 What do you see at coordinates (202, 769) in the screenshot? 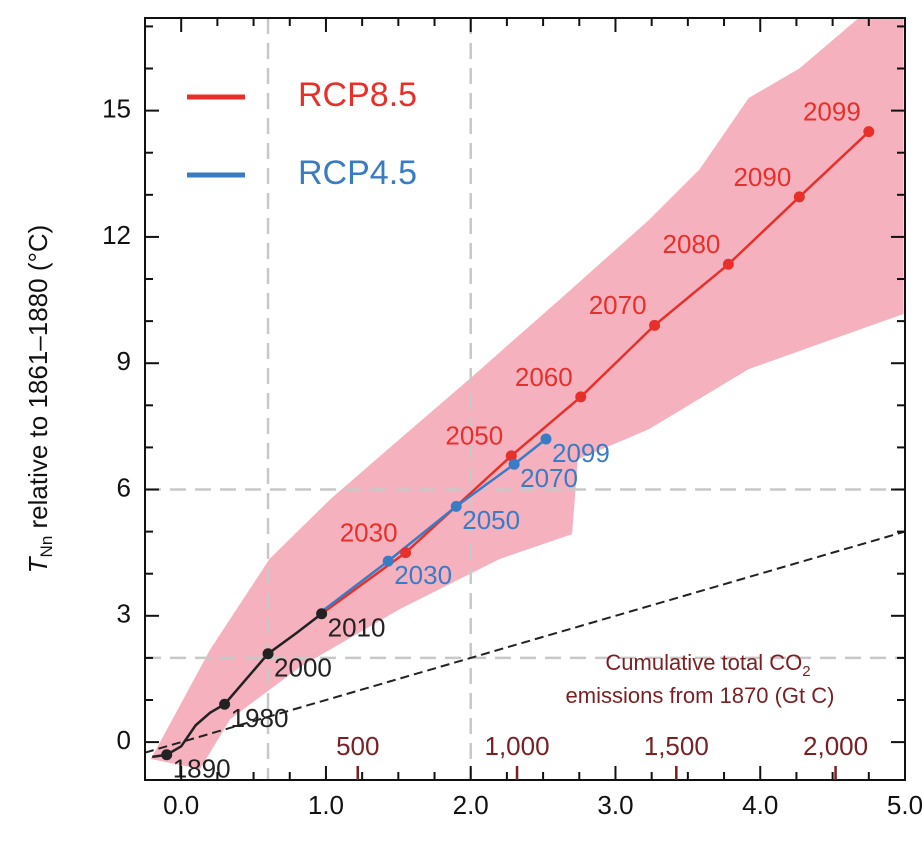
I see `point-label: 1890` at bounding box center [202, 769].